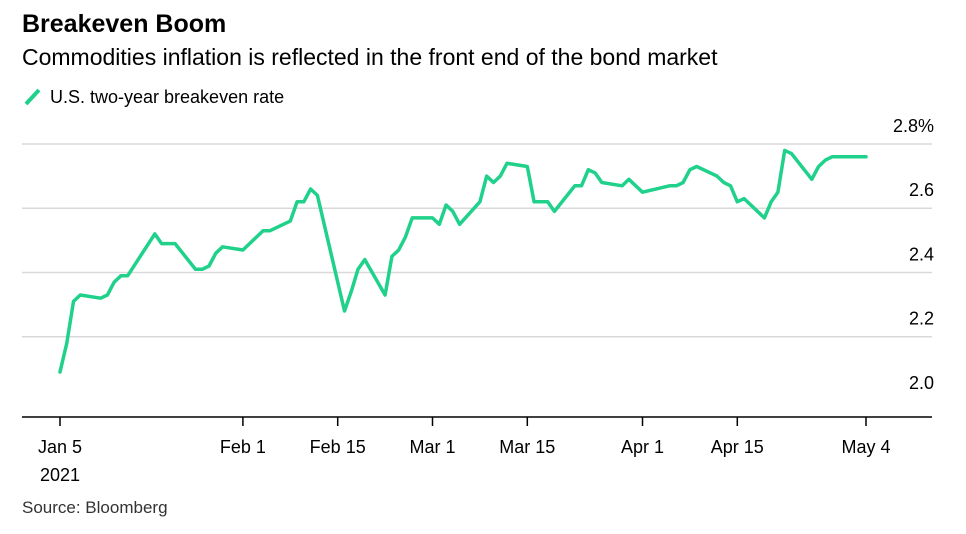  I want to click on x-tick-year-label: 2021, so click(60, 475).